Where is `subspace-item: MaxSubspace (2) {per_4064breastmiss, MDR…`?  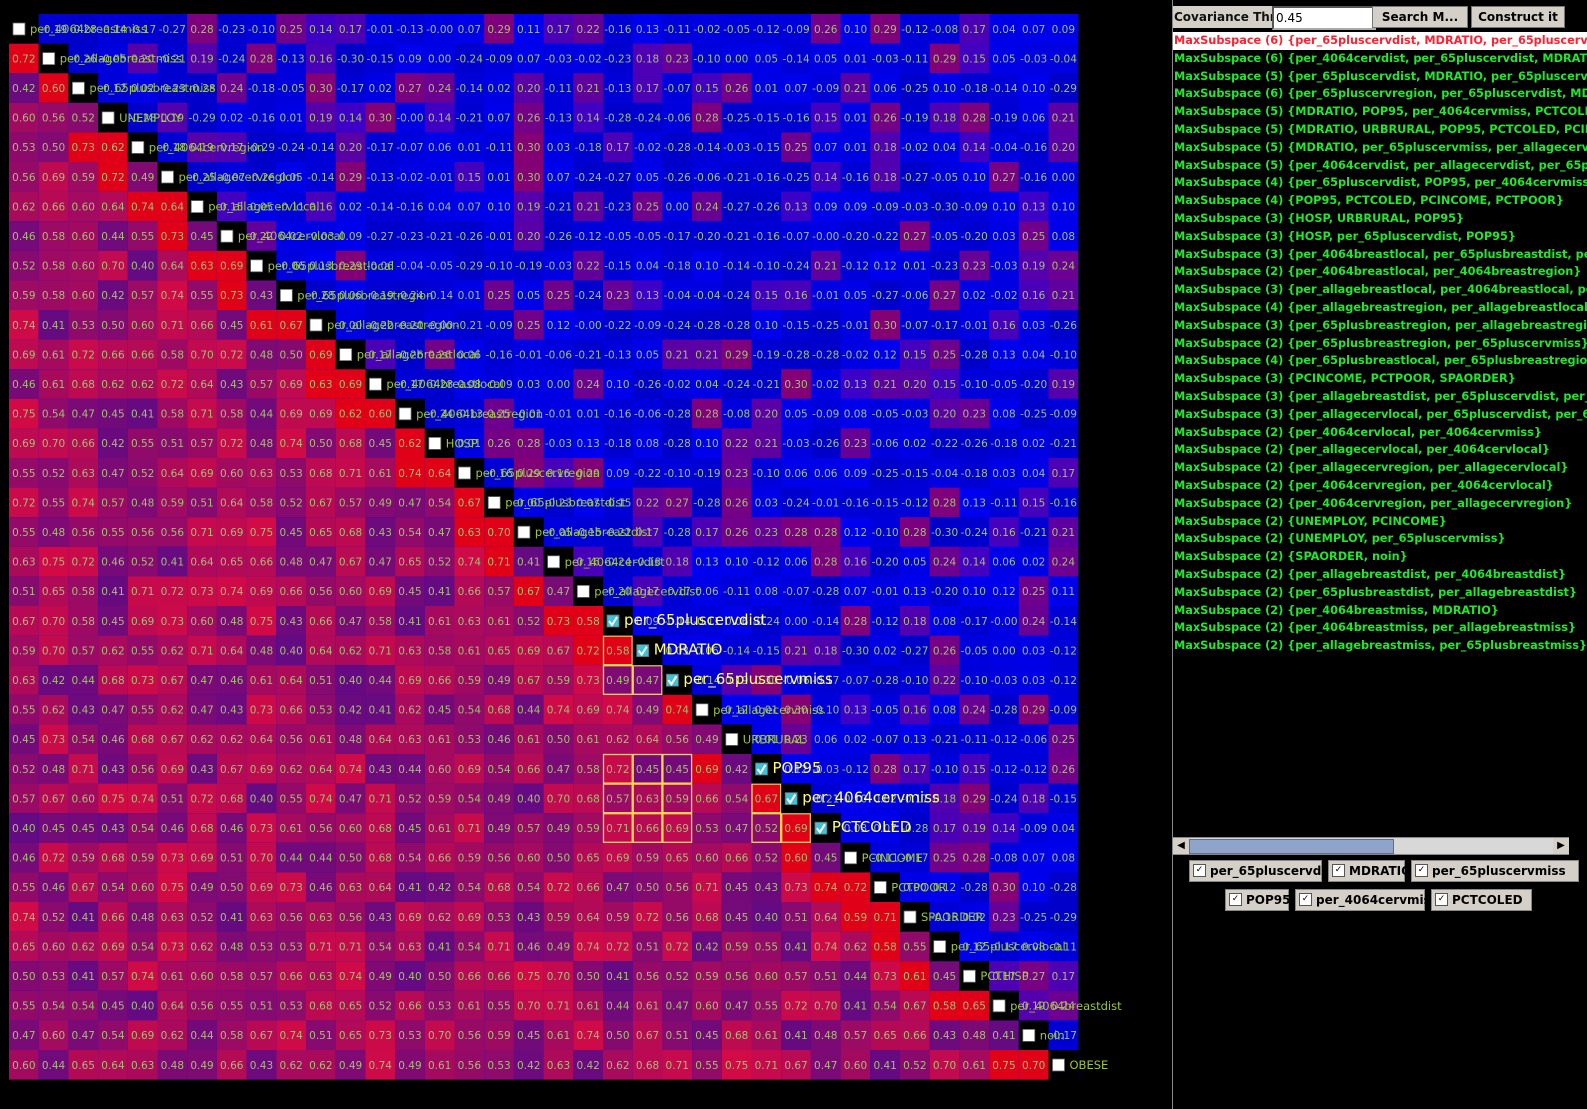 subspace-item: MaxSubspace (2) {per_4064breastmiss, MDR… is located at coordinates (1336, 610).